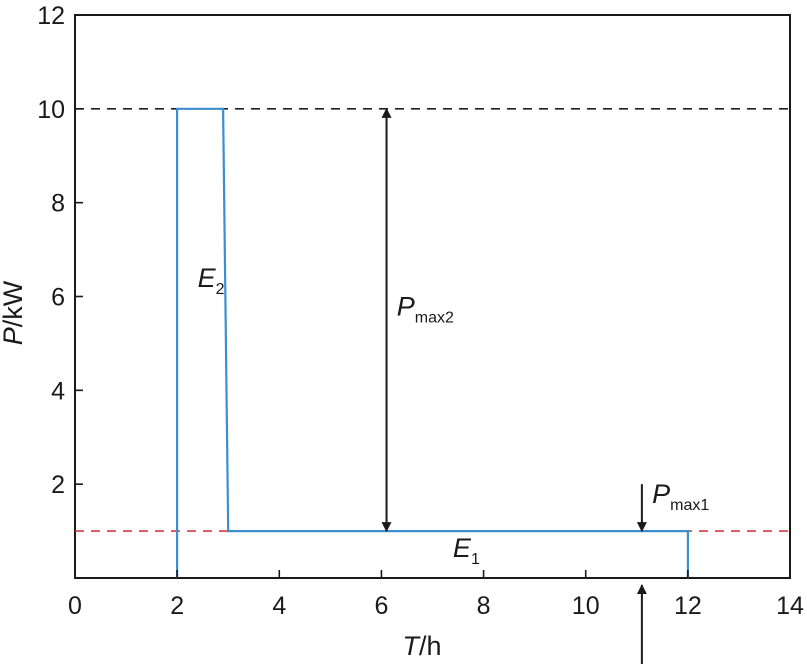 This screenshot has width=807, height=664. What do you see at coordinates (688, 606) in the screenshot?
I see `x-tick-label: 12` at bounding box center [688, 606].